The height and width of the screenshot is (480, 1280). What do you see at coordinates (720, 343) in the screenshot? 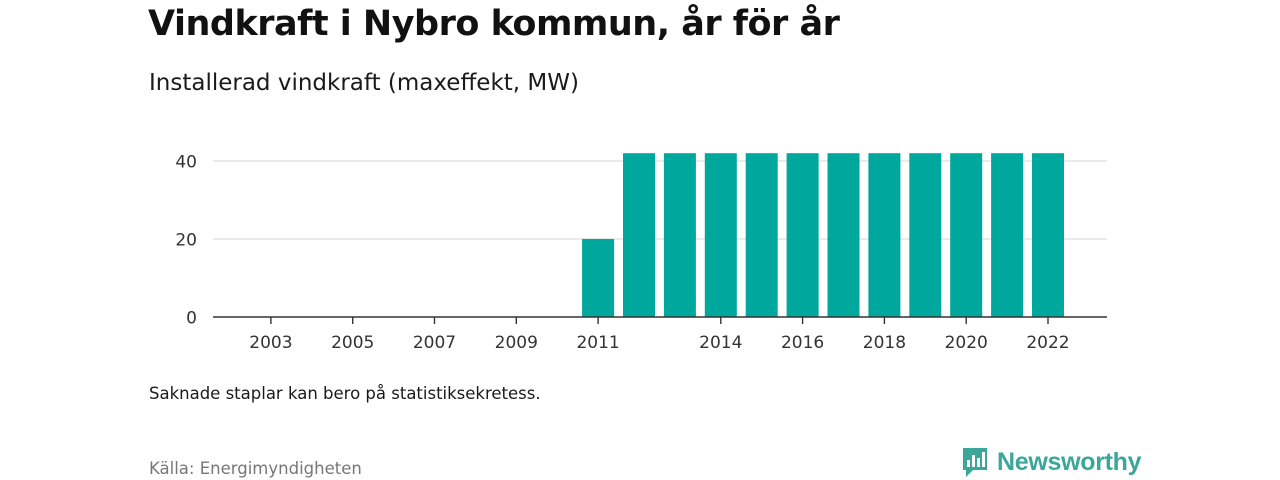
I see `x-tick-label: 2014` at bounding box center [720, 343].